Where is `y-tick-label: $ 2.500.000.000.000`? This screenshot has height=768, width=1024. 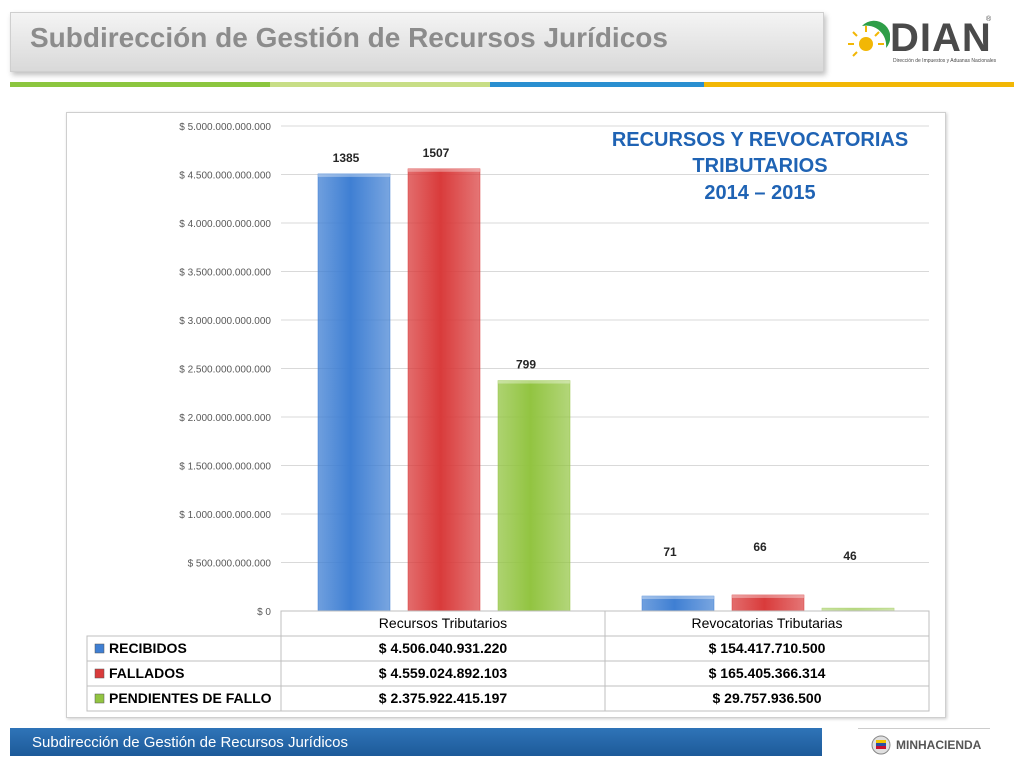
y-tick-label: $ 2.500.000.000.000 is located at coordinates (225, 370).